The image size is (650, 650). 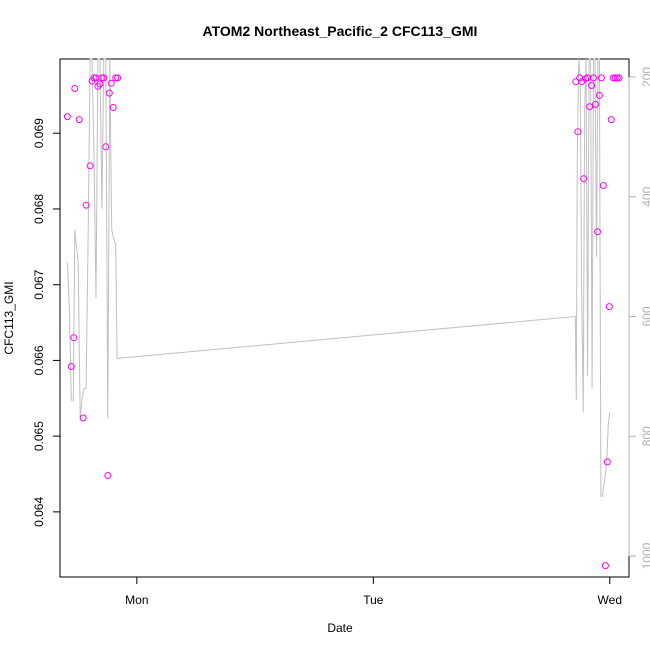 What do you see at coordinates (645, 196) in the screenshot?
I see `right-tick-label: 400` at bounding box center [645, 196].